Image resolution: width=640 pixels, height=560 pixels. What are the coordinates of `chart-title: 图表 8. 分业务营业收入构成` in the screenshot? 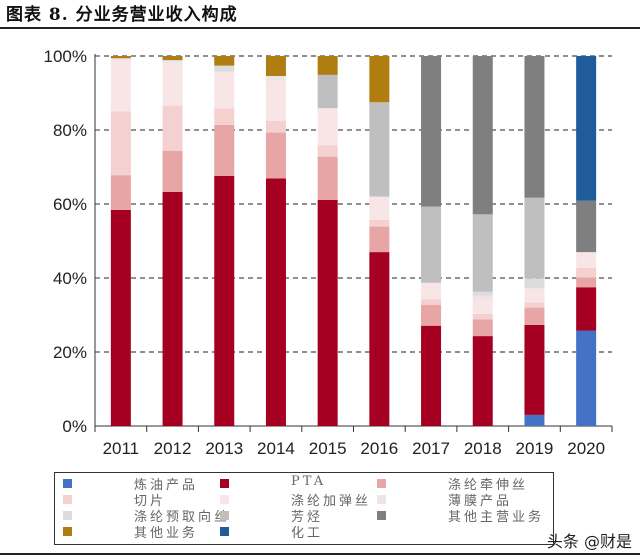 It's located at (122, 15).